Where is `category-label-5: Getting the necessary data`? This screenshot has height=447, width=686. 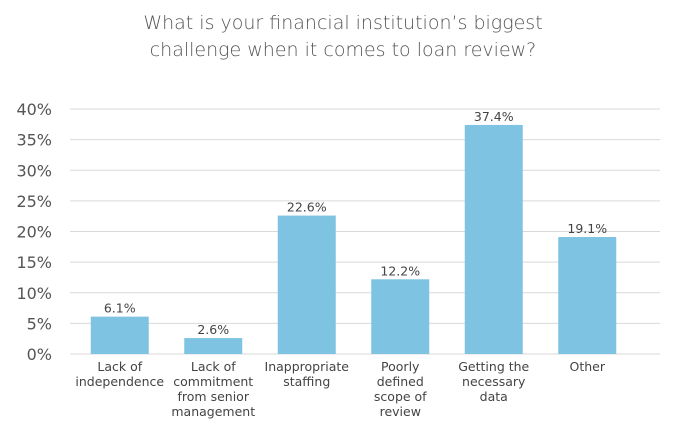
category-label-5: Getting the necessary data is located at coordinates (493, 381).